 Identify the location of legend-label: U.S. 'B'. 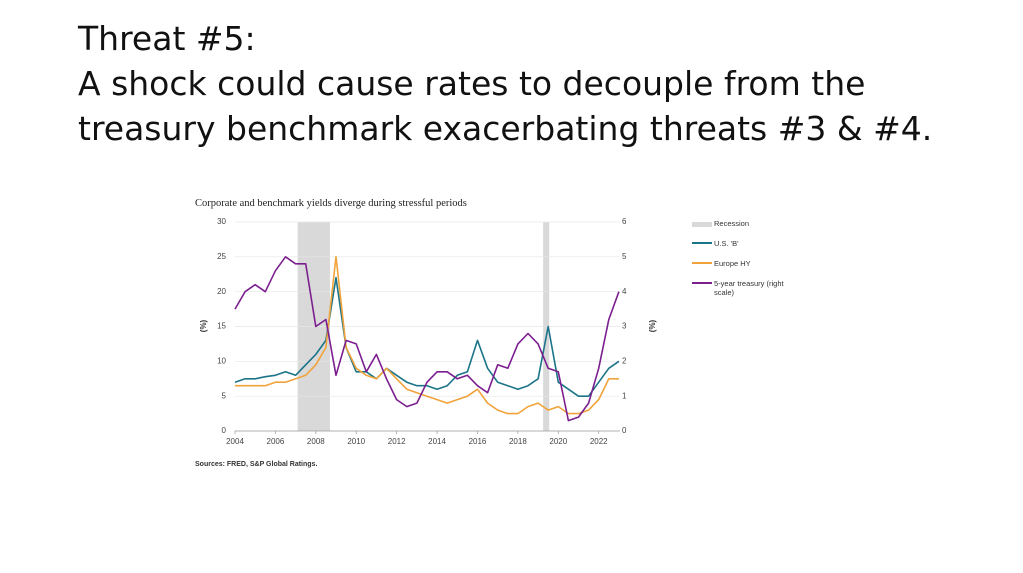
(726, 243).